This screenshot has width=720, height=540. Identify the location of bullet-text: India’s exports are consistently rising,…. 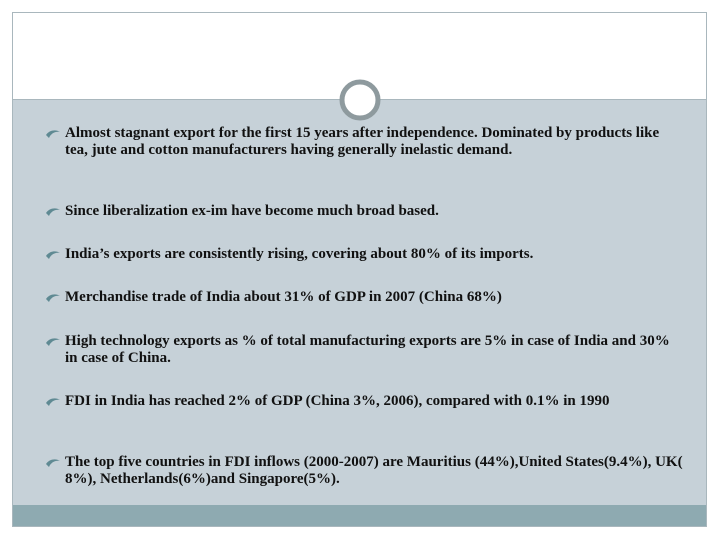
(299, 254).